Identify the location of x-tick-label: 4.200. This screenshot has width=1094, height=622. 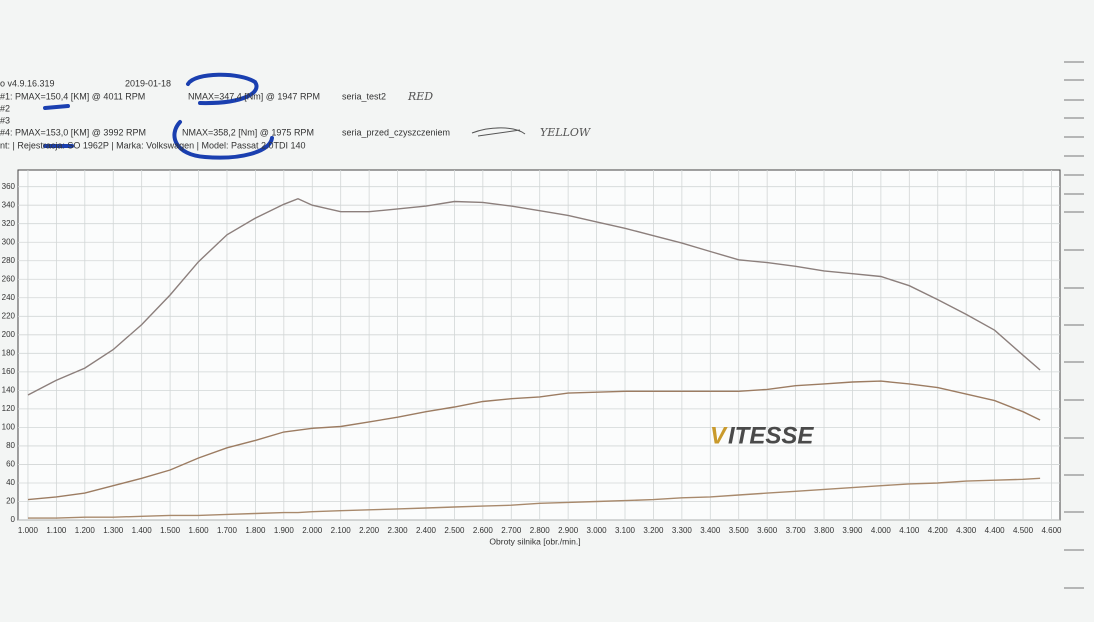
(938, 530).